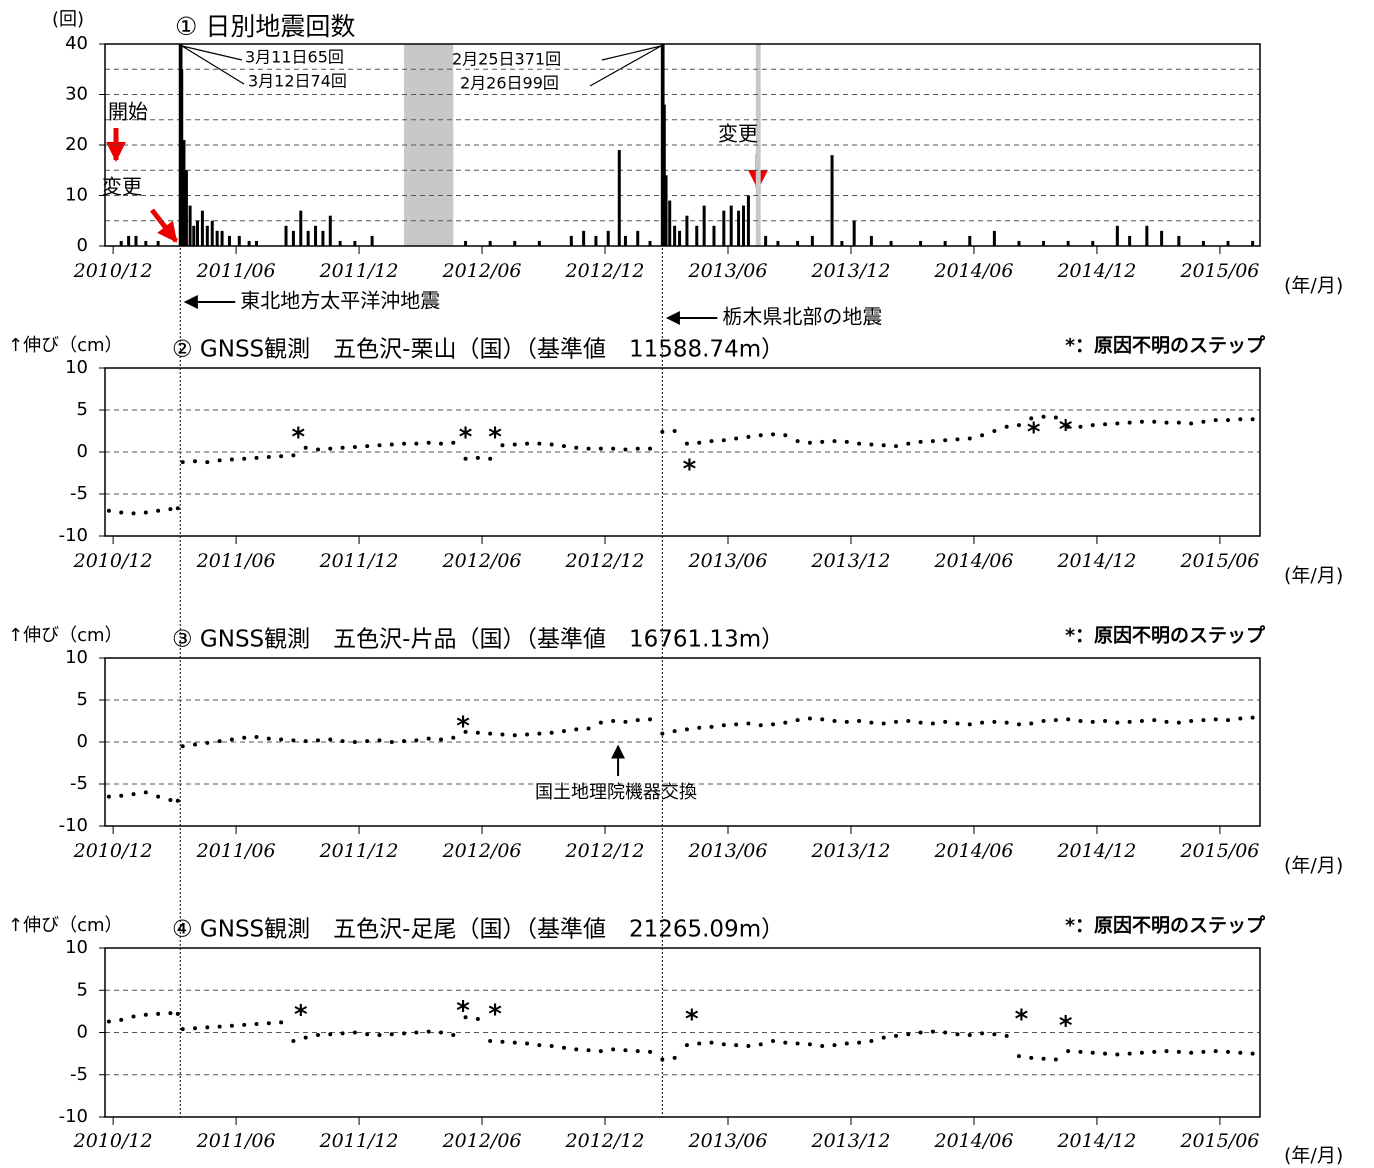  I want to click on annotation: 2月26日99回, so click(509, 83).